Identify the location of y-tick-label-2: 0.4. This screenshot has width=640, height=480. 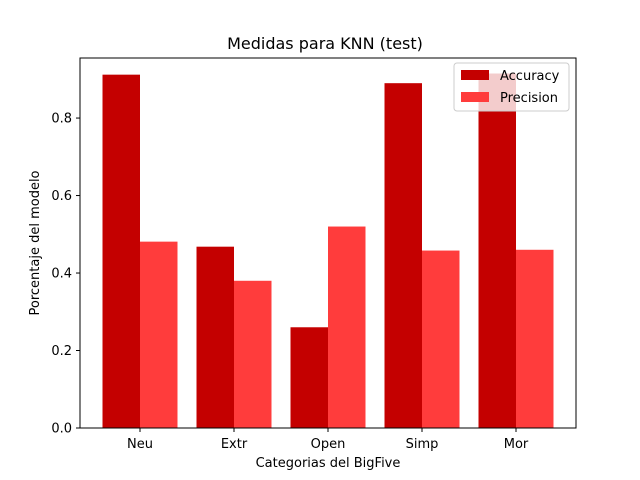
(61, 274).